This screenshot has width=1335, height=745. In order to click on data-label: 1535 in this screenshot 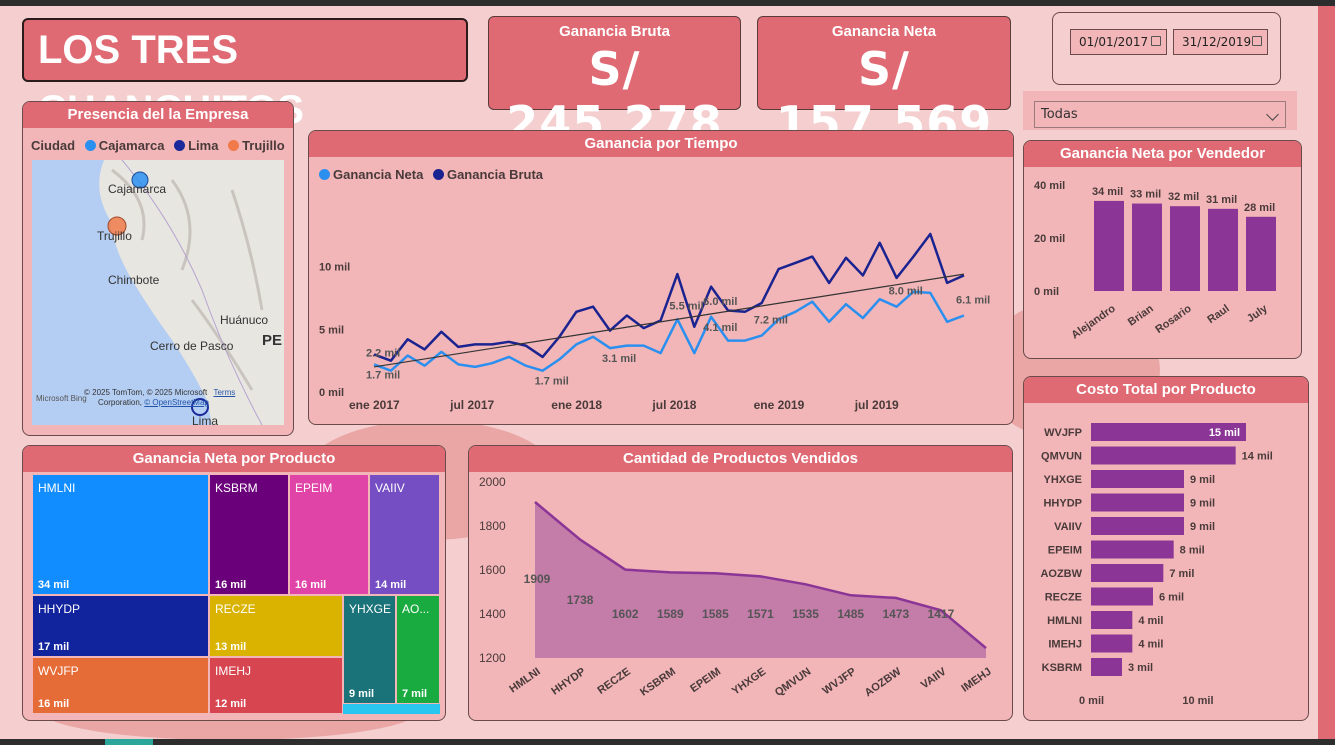, I will do `click(805, 614)`.